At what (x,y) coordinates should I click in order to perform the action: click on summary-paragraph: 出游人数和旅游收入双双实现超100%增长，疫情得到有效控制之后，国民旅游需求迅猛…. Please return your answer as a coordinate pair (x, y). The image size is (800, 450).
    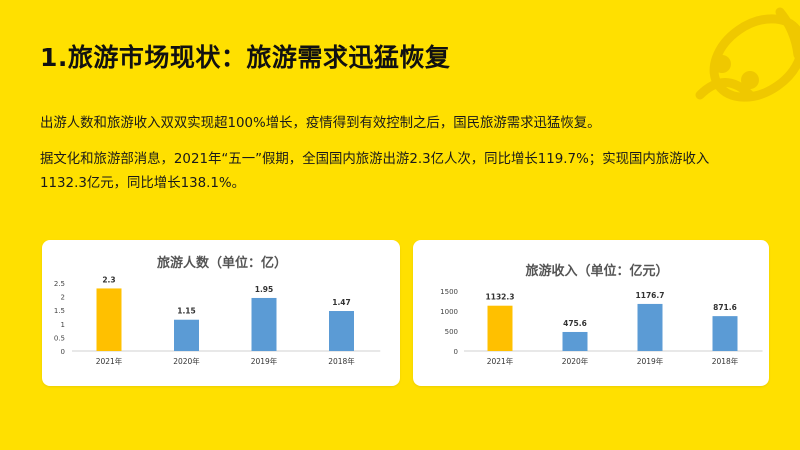
    Looking at the image, I should click on (320, 123).